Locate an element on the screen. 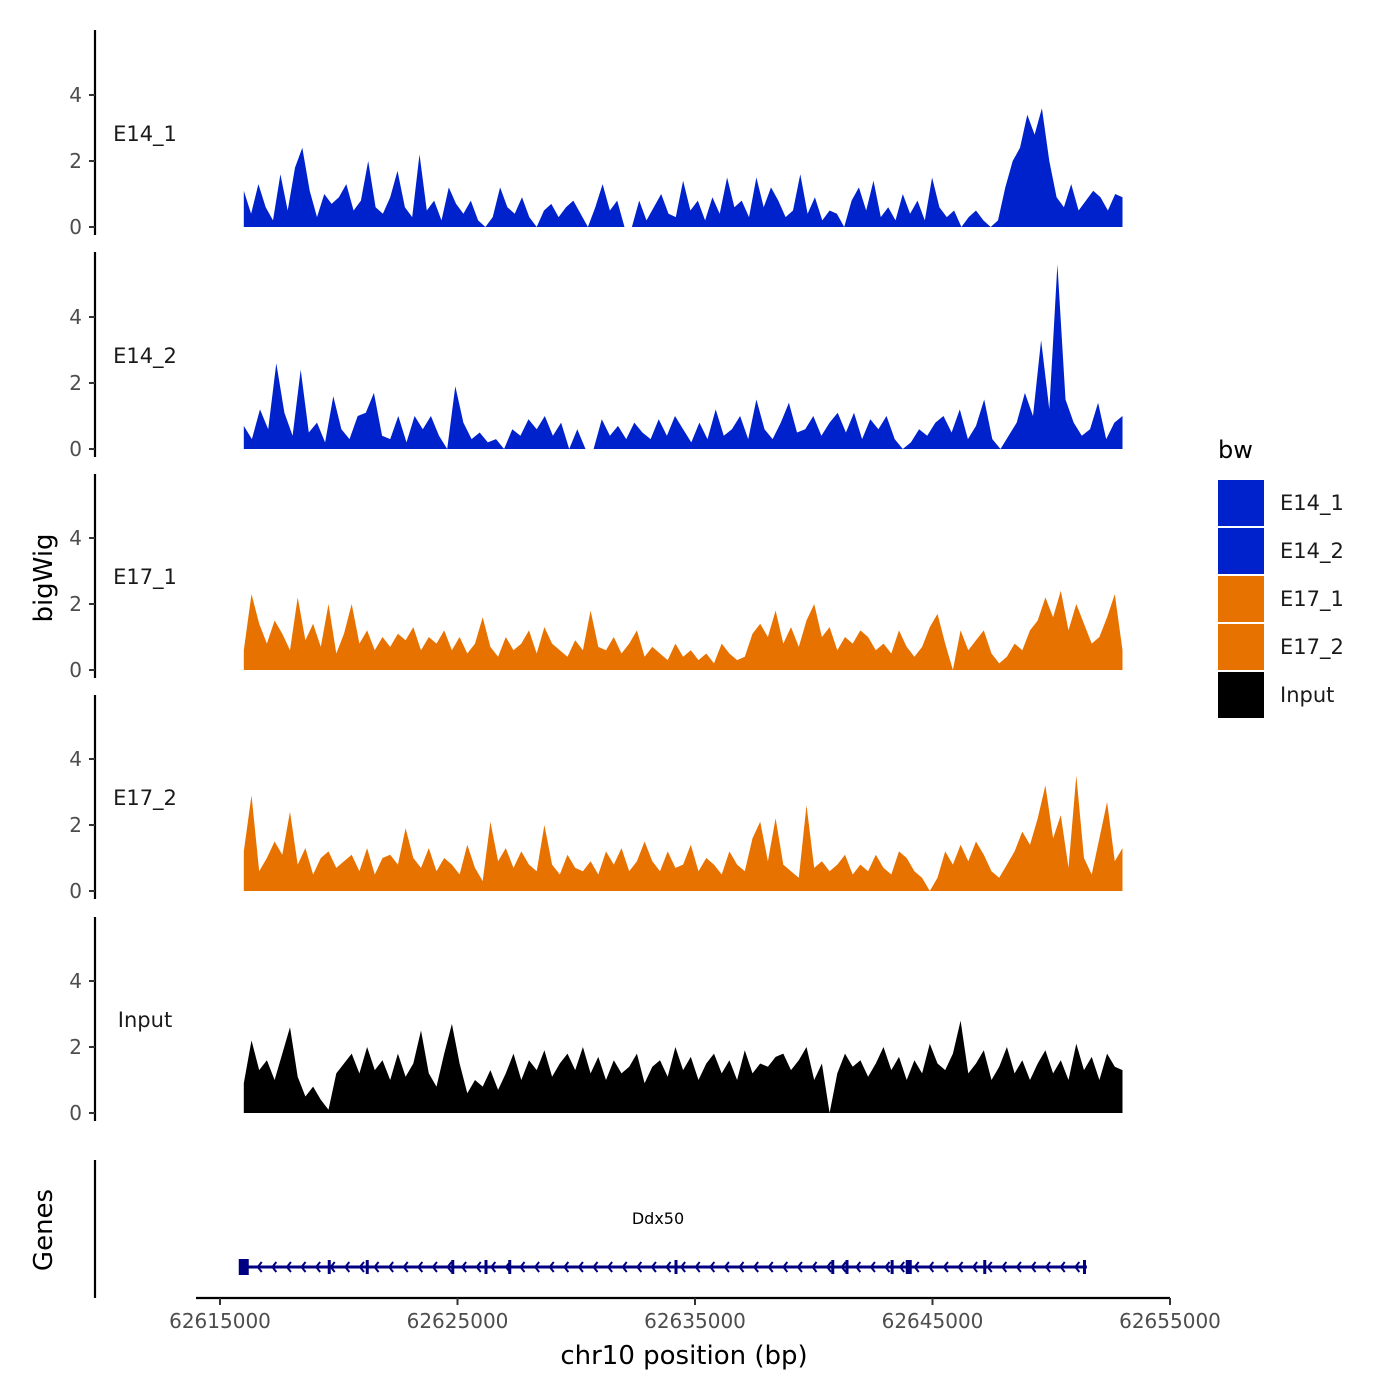  track-label: E17_1 is located at coordinates (145, 577).